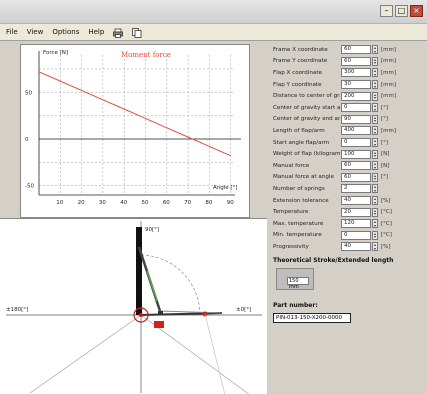 The width and height of the screenshot is (427, 394). What do you see at coordinates (139, 271) in the screenshot?
I see `frame-bar` at bounding box center [139, 271].